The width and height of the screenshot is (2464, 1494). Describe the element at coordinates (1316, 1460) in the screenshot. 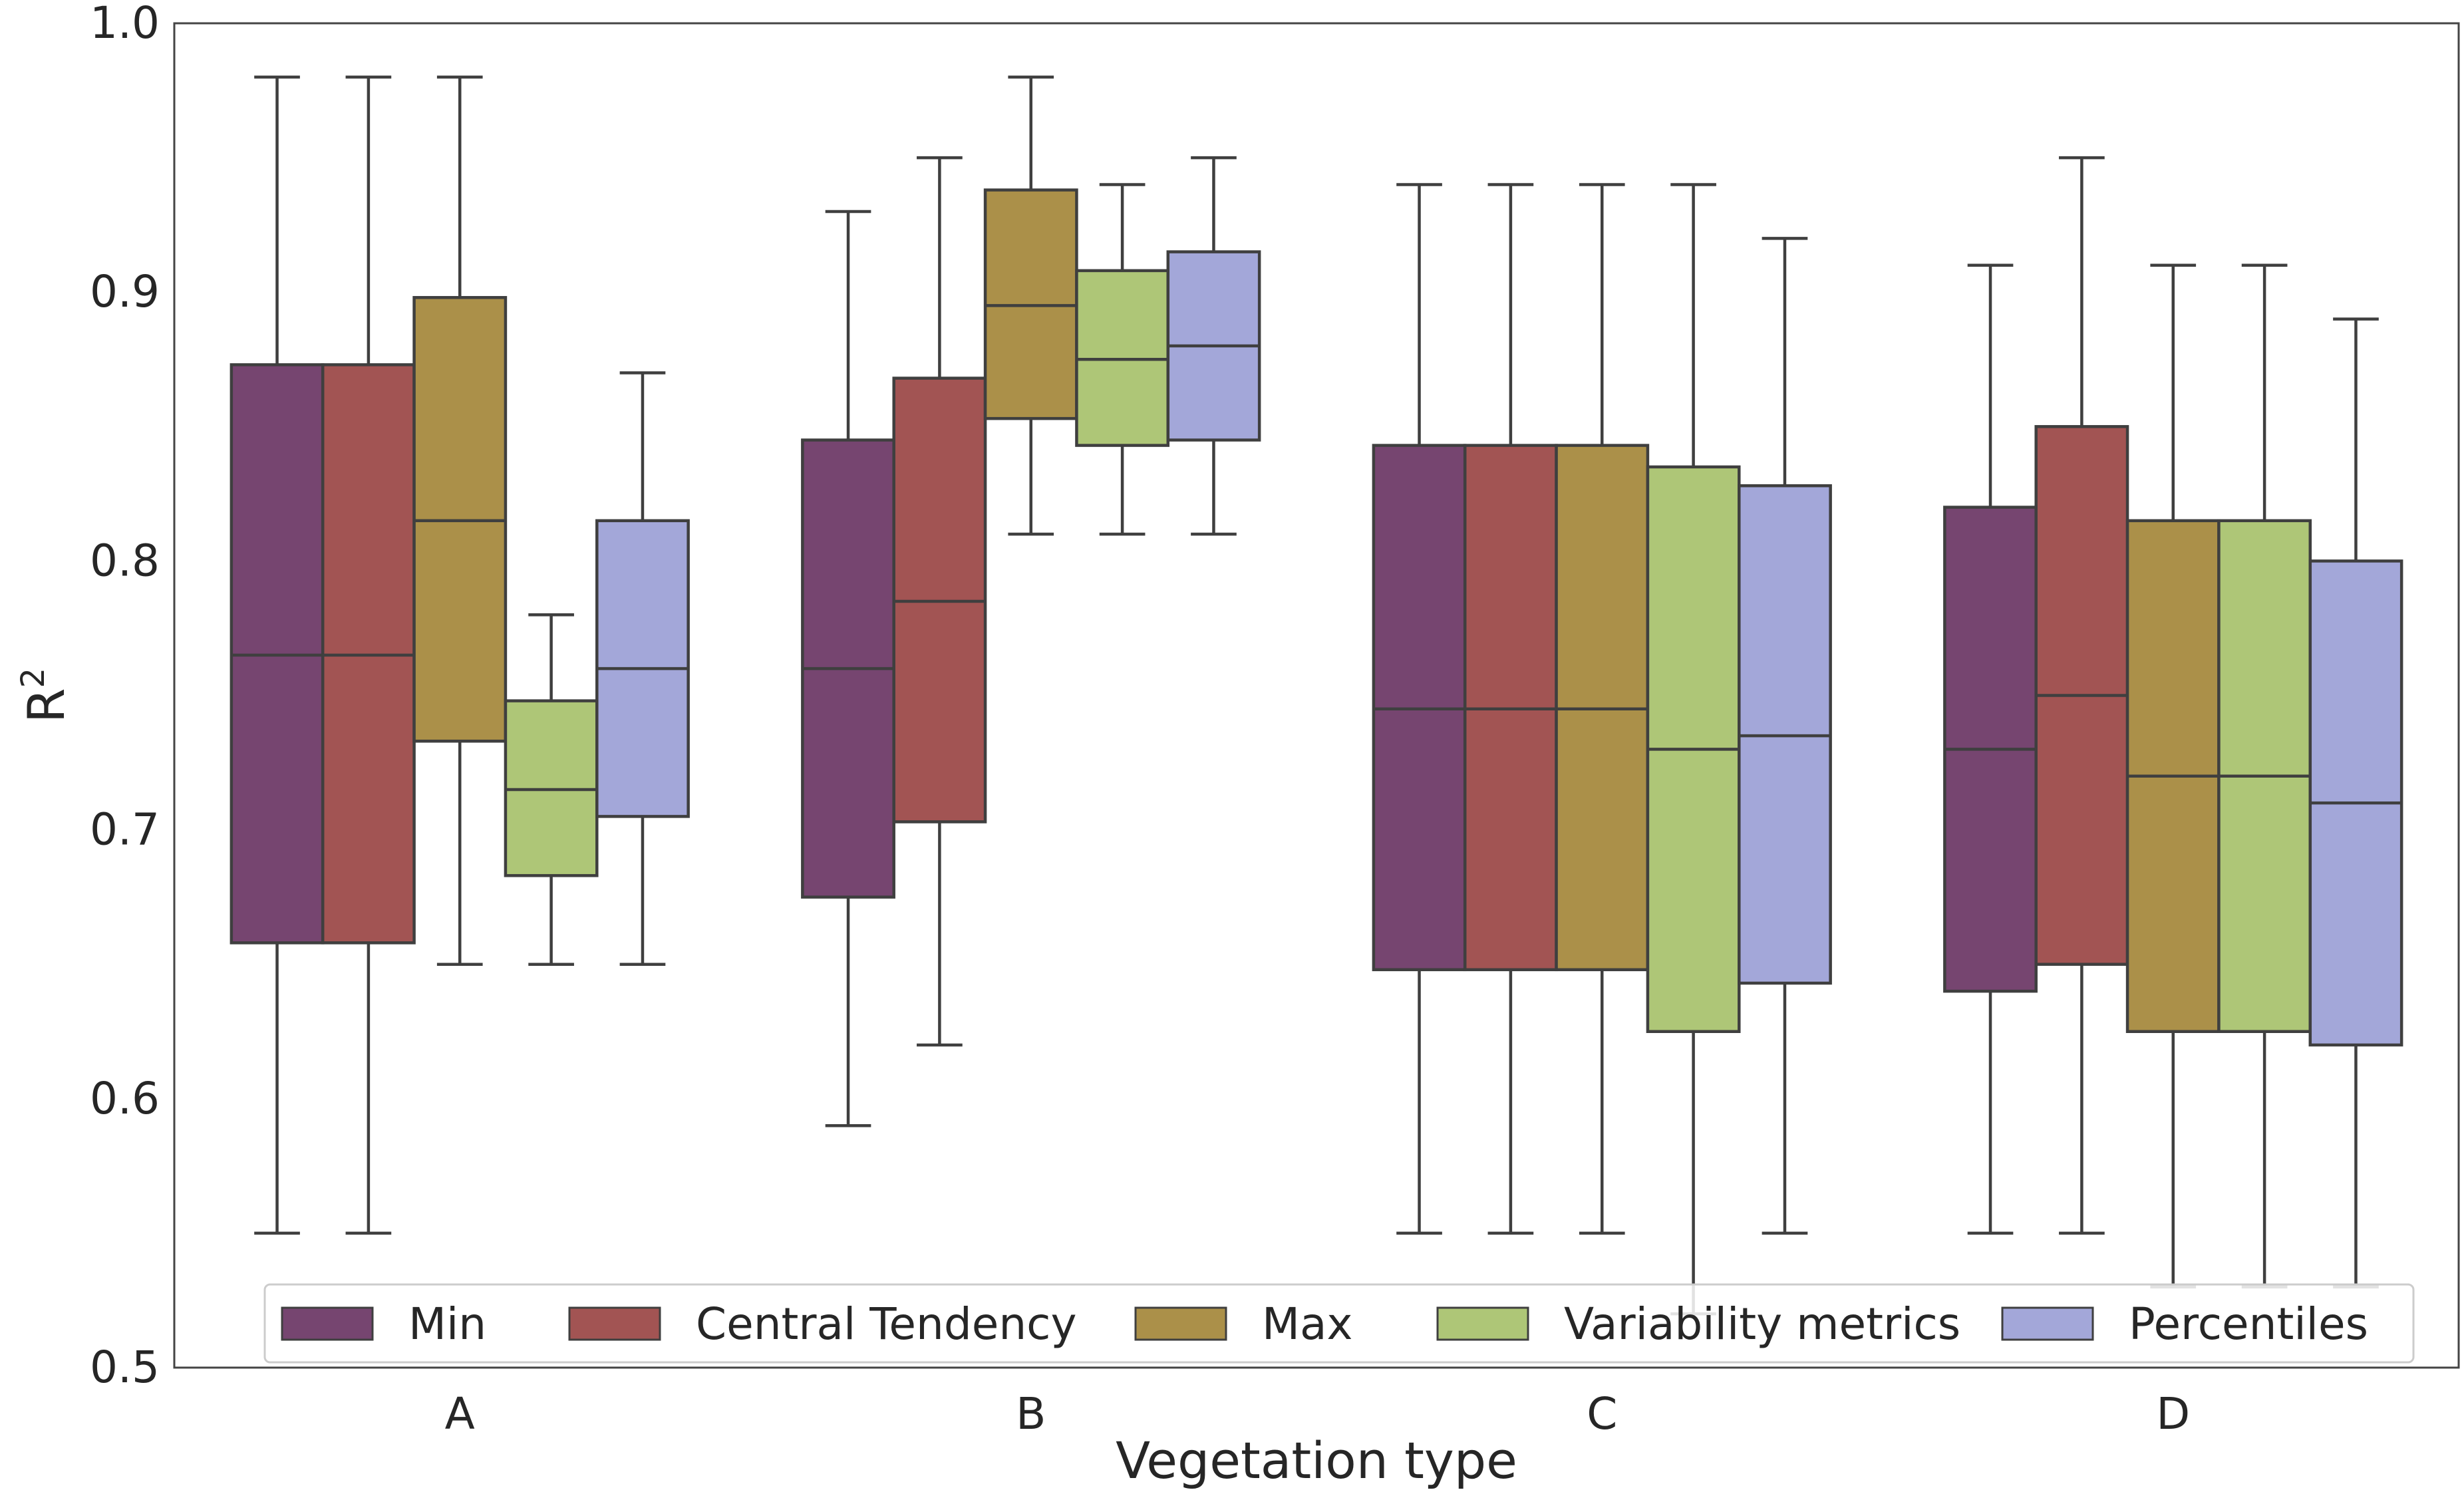

I see `x-axis-label: Vegetation type` at that location.